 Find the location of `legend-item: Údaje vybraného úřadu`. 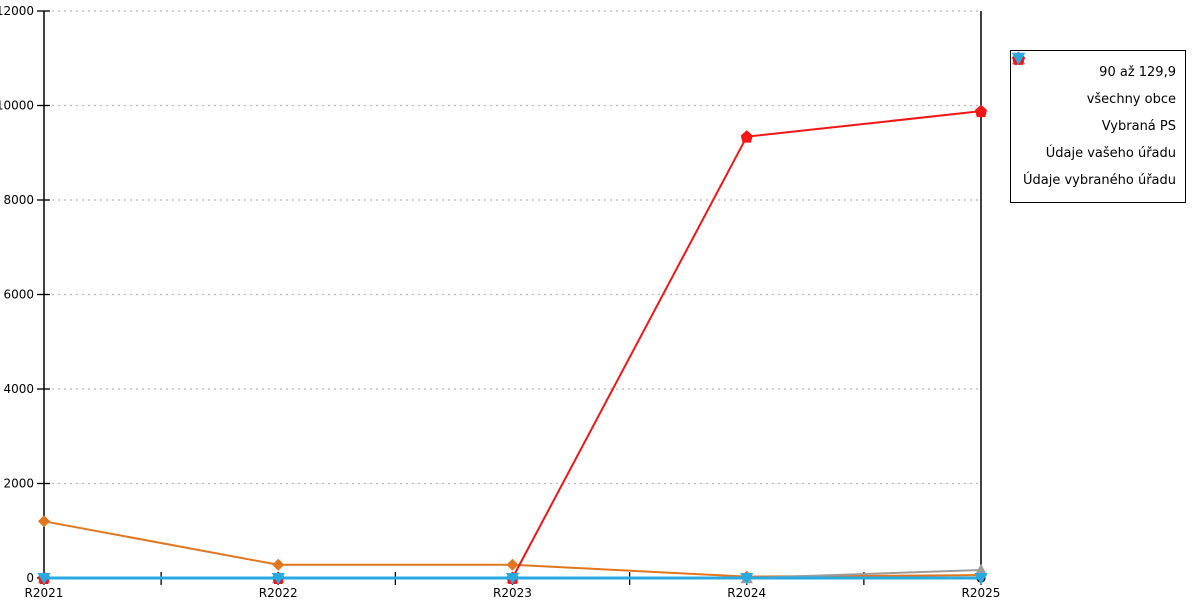

legend-item: Údaje vybraného úřadu is located at coordinates (1093, 123).